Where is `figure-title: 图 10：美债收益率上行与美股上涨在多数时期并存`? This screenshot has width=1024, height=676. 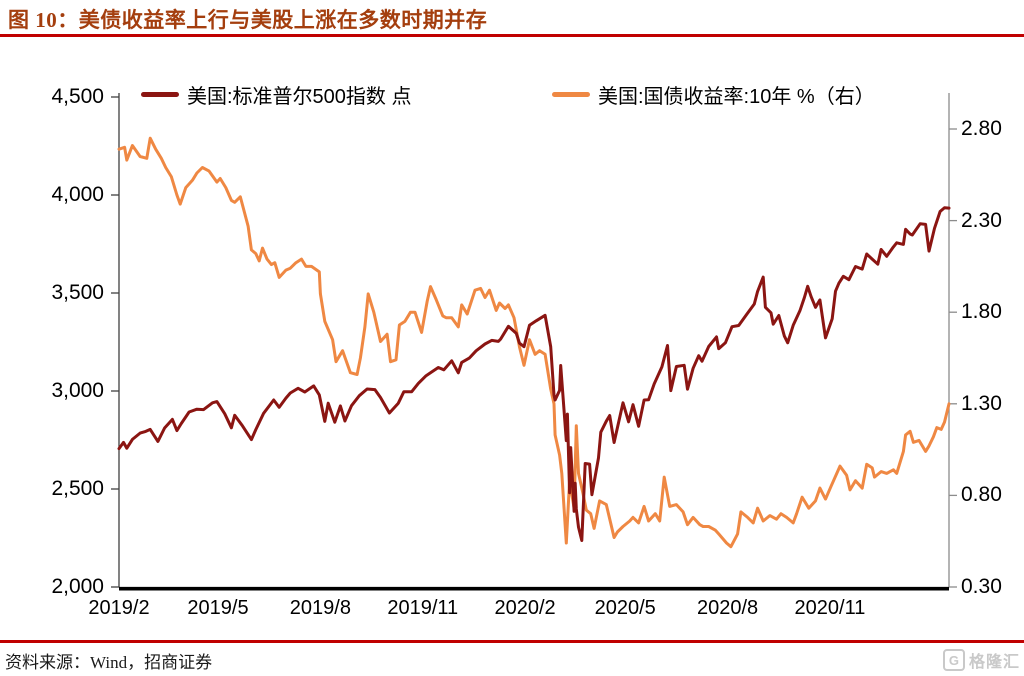 figure-title: 图 10：美债收益率上行与美股上涨在多数时期并存 is located at coordinates (248, 20).